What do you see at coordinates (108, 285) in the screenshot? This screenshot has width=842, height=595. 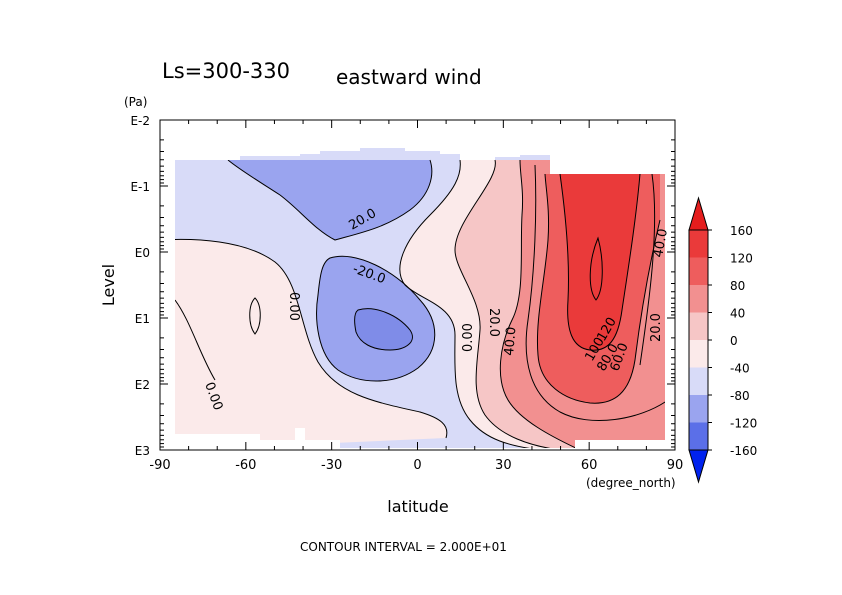 I see `y-axis-label: Level` at bounding box center [108, 285].